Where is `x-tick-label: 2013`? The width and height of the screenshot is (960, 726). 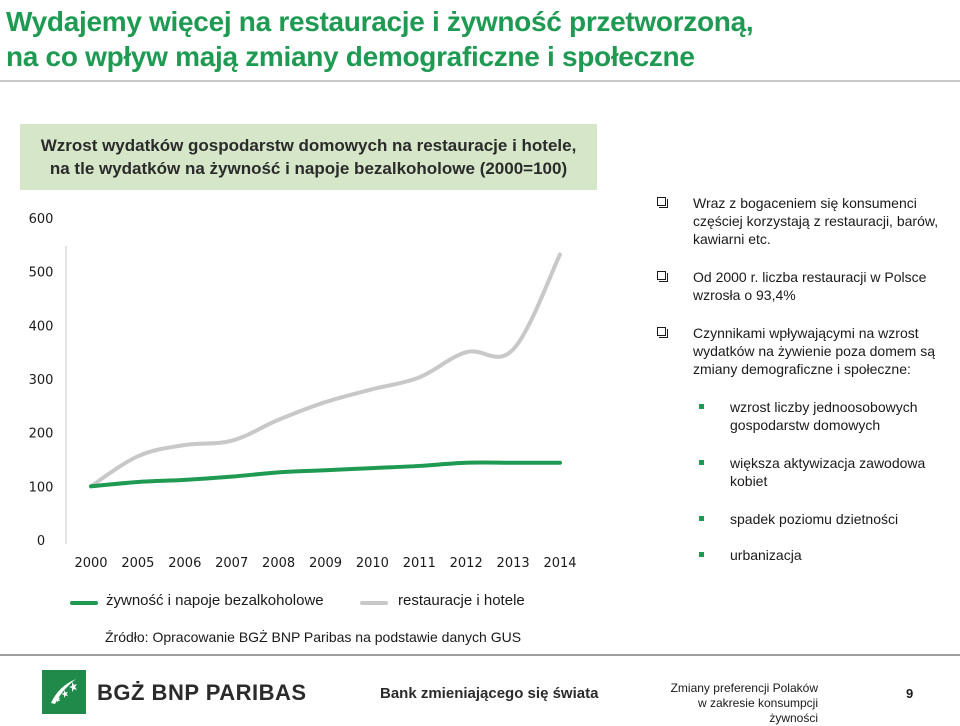
x-tick-label: 2013 is located at coordinates (513, 563).